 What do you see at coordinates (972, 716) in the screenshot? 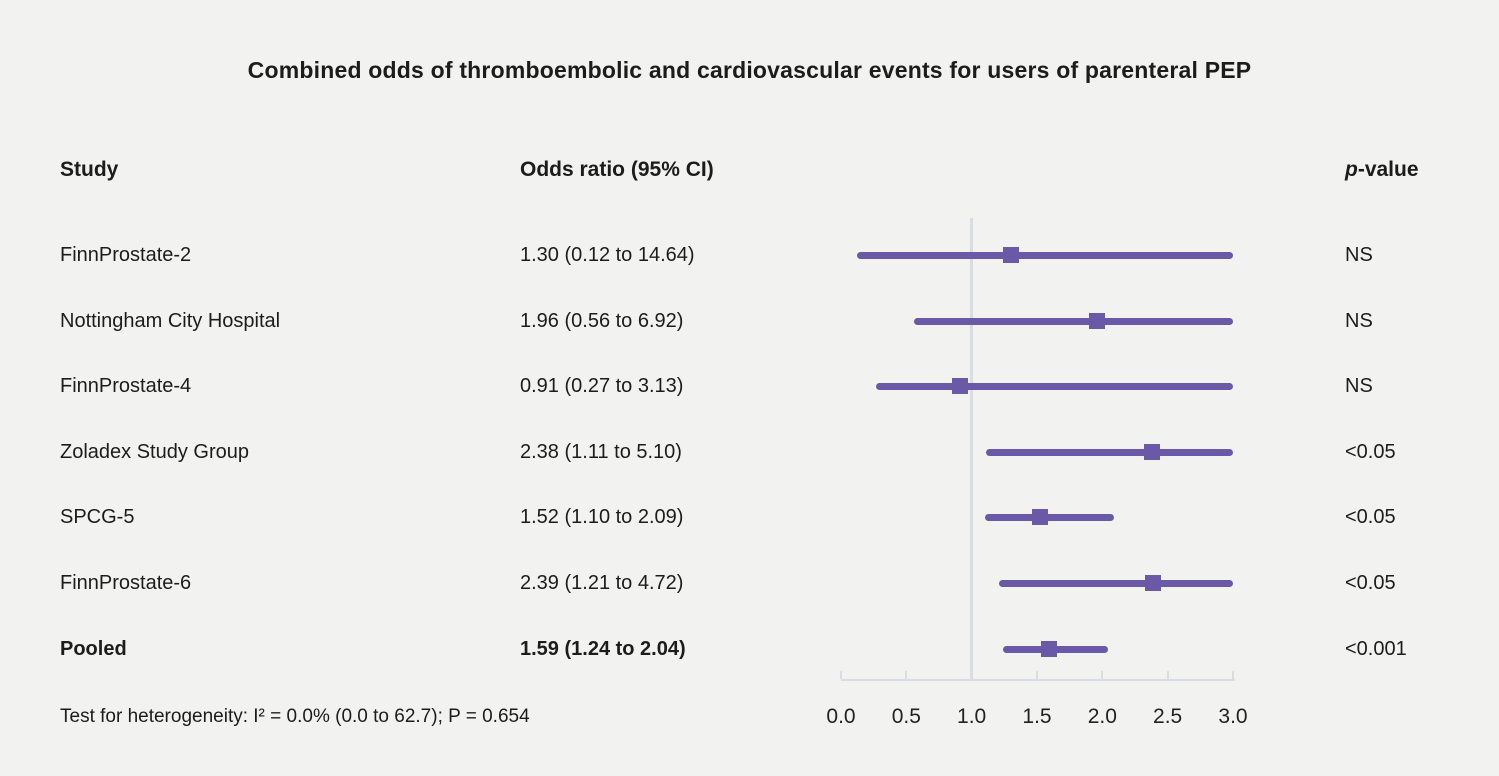
I see `x-axis-tick-label: 1.0` at bounding box center [972, 716].